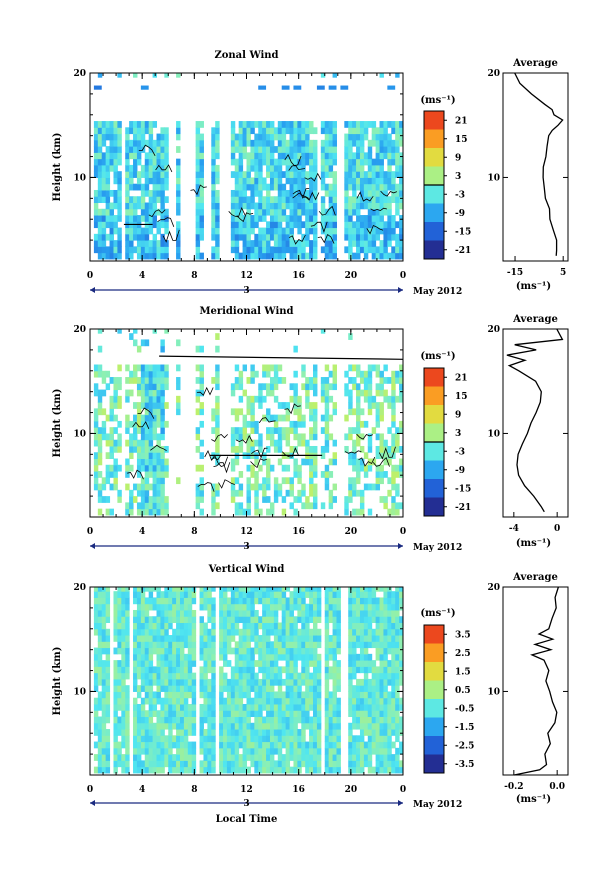 The width and height of the screenshot is (616, 873). What do you see at coordinates (298, 790) in the screenshot?
I see `x-tick-label: 16` at bounding box center [298, 790].